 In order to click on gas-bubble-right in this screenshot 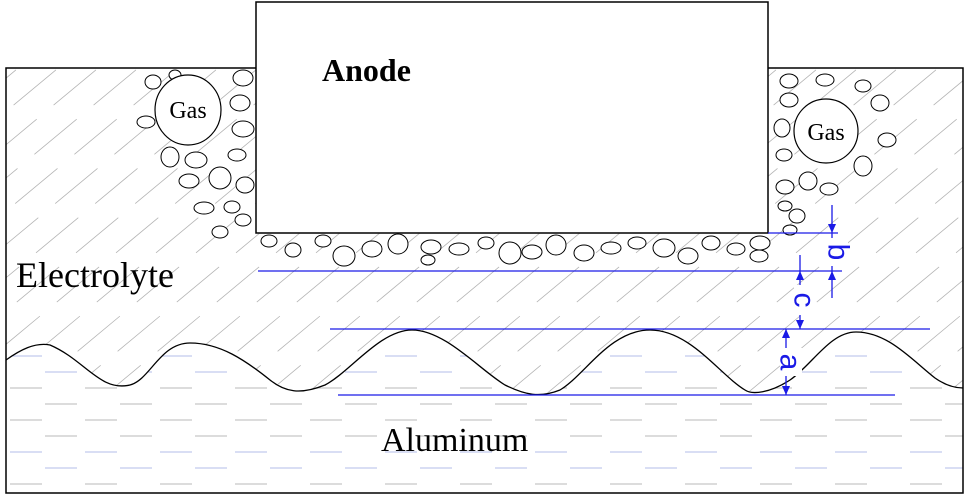, I will do `click(826, 131)`.